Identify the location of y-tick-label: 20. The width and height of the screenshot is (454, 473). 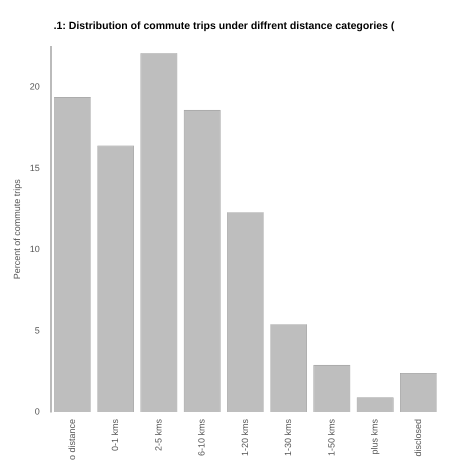
(35, 87).